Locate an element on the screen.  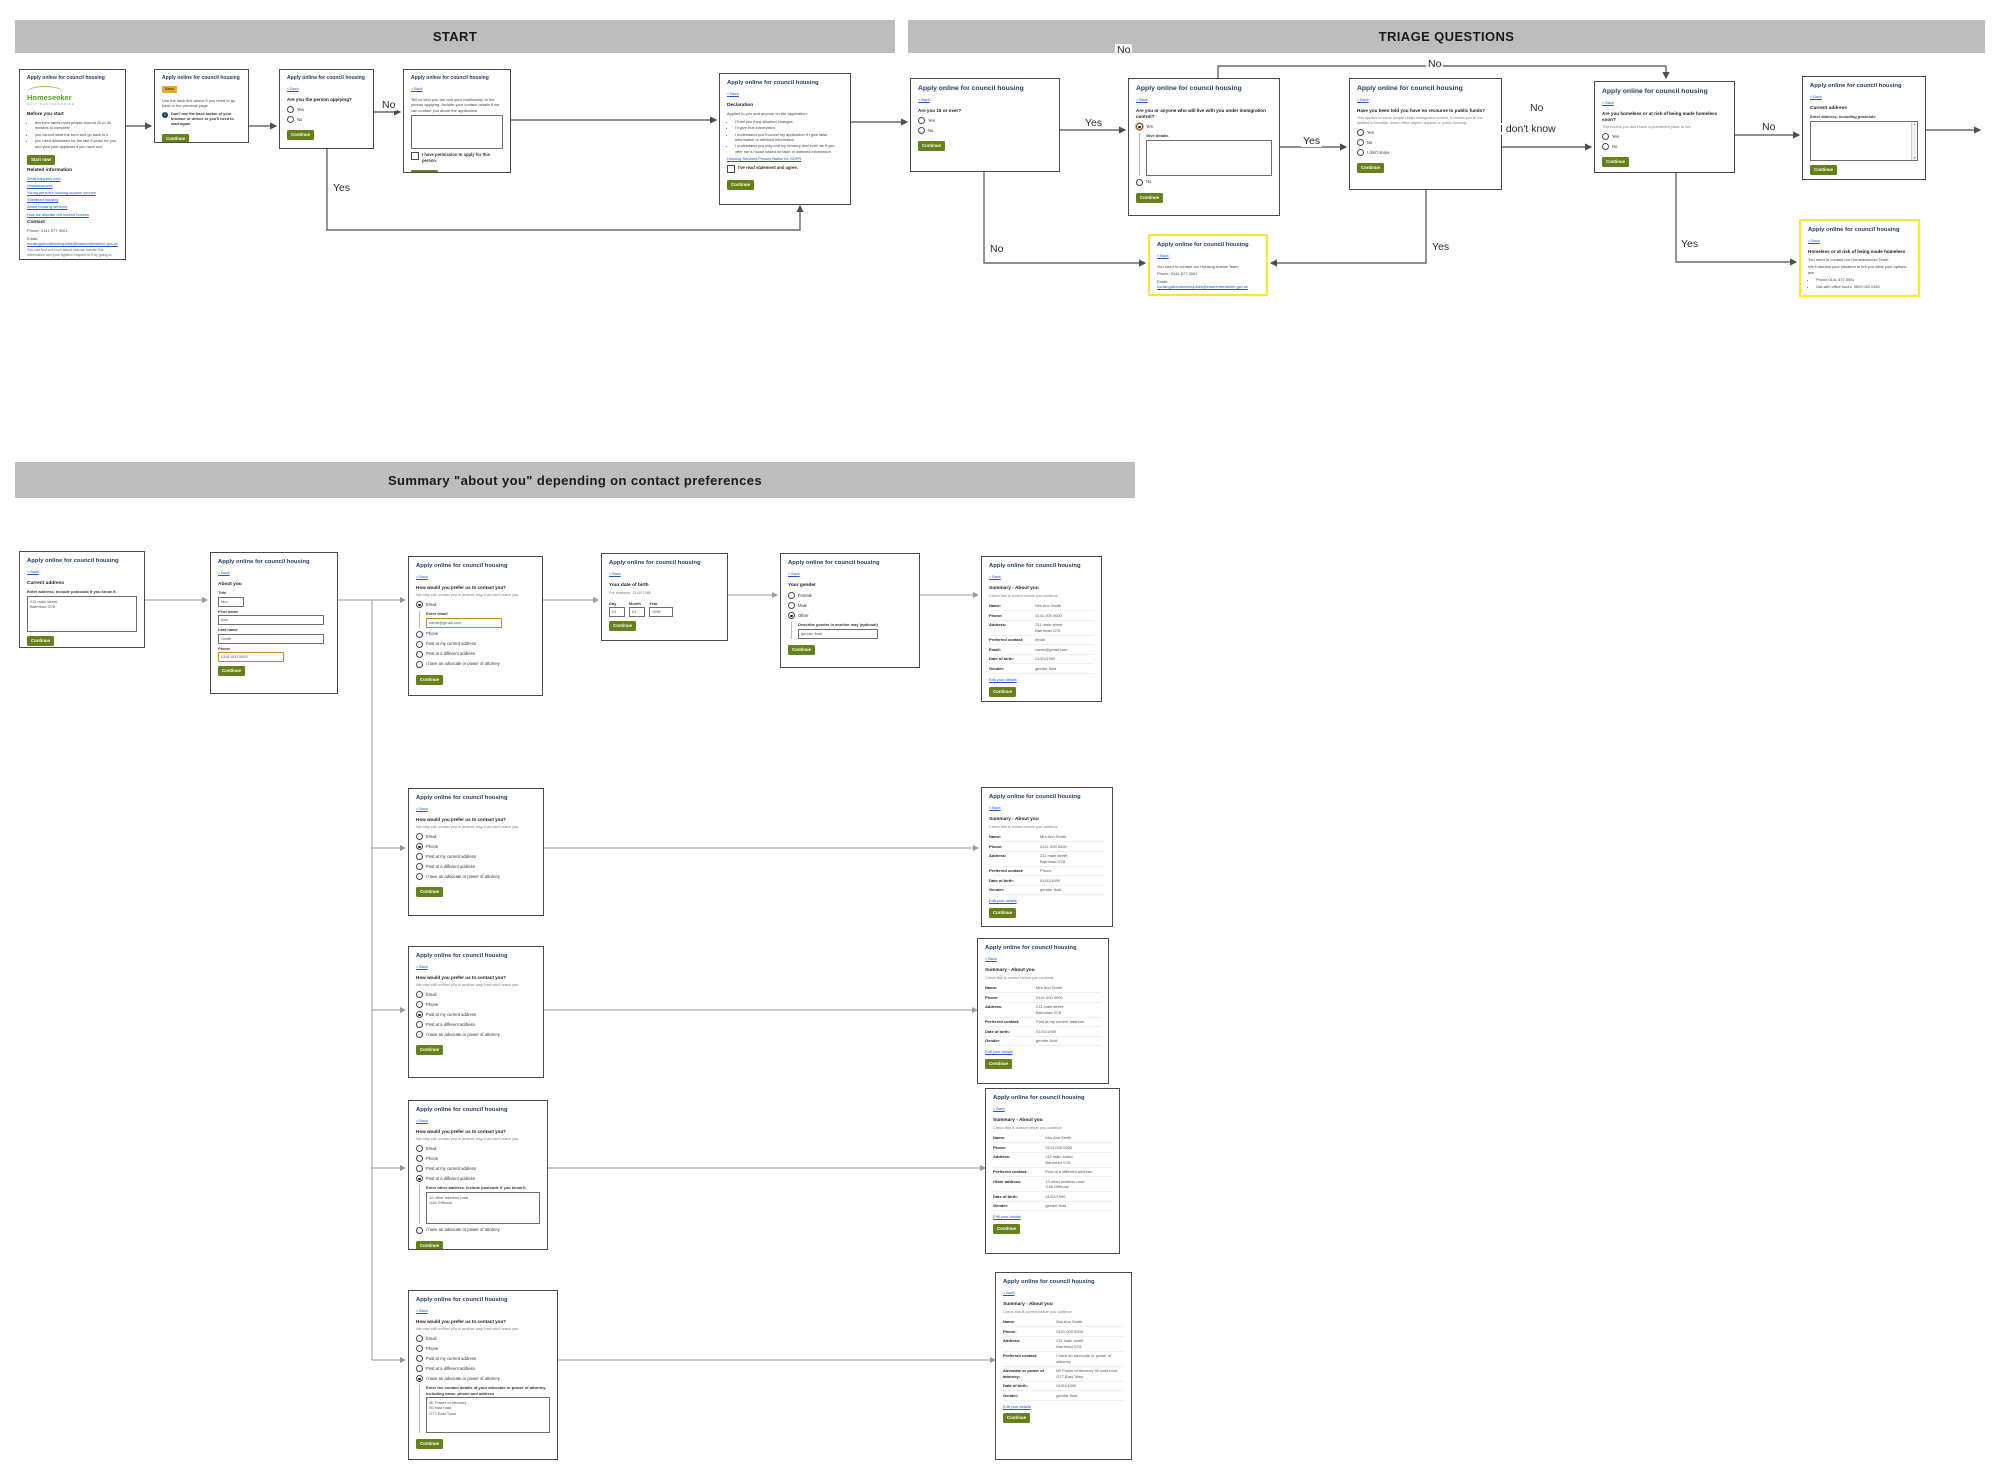
link-what-happens-next: What happens next is located at coordinates (44, 179).